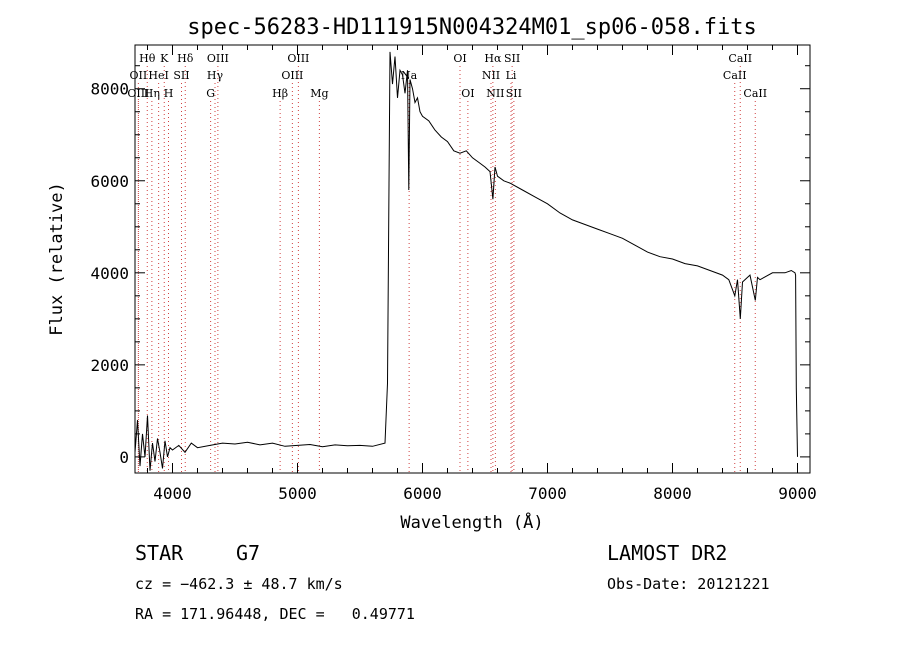 This screenshot has width=900, height=650. I want to click on x-tick-label-5000: 5000, so click(297, 493).